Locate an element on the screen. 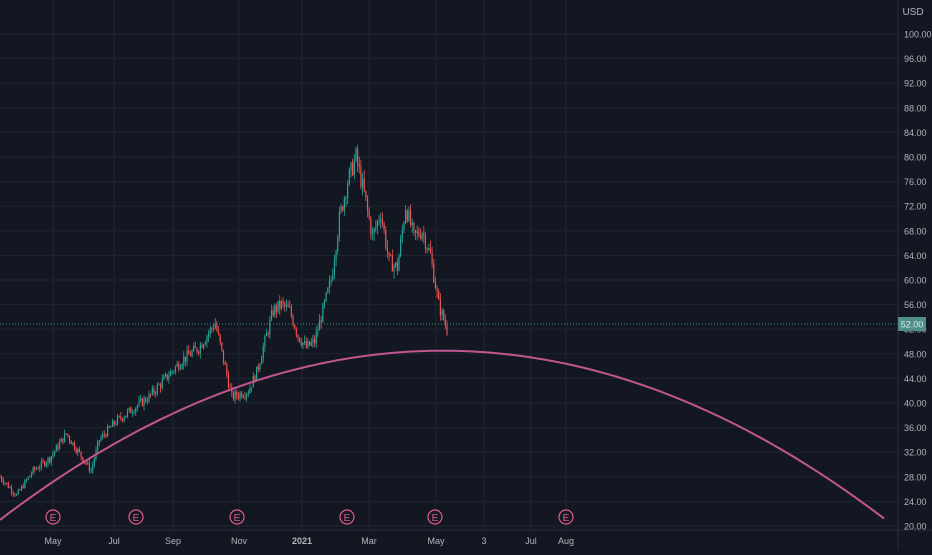 Image resolution: width=932 pixels, height=555 pixels. time-tick-label: Jul is located at coordinates (531, 541).